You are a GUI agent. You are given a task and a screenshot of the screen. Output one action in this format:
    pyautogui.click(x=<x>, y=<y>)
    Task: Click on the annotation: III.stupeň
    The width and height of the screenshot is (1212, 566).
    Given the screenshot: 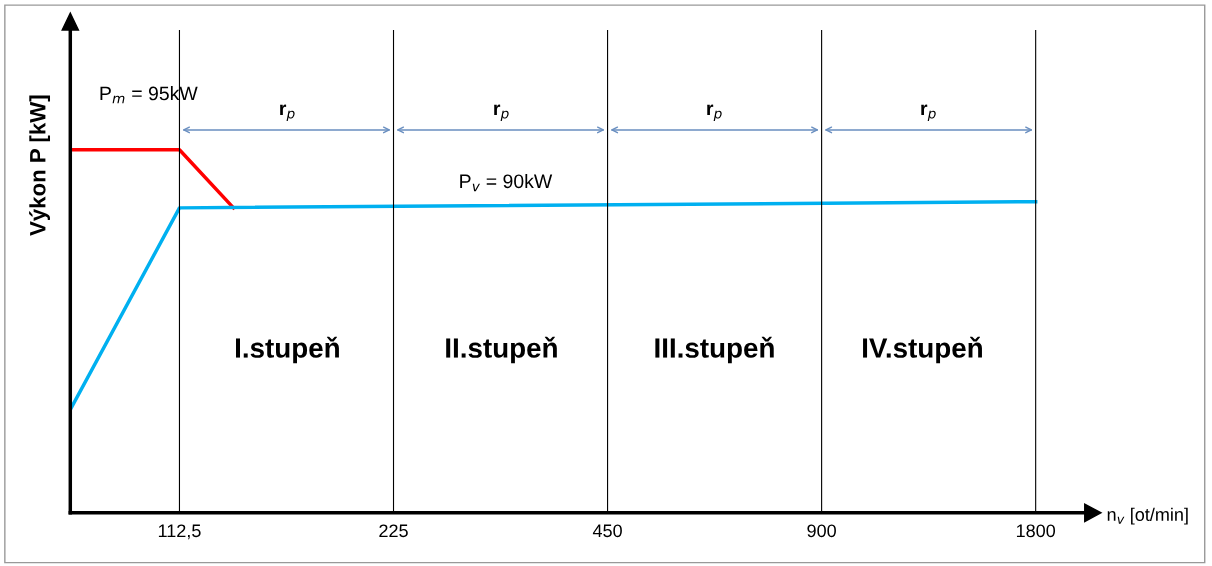 What is the action you would take?
    pyautogui.click(x=714, y=350)
    